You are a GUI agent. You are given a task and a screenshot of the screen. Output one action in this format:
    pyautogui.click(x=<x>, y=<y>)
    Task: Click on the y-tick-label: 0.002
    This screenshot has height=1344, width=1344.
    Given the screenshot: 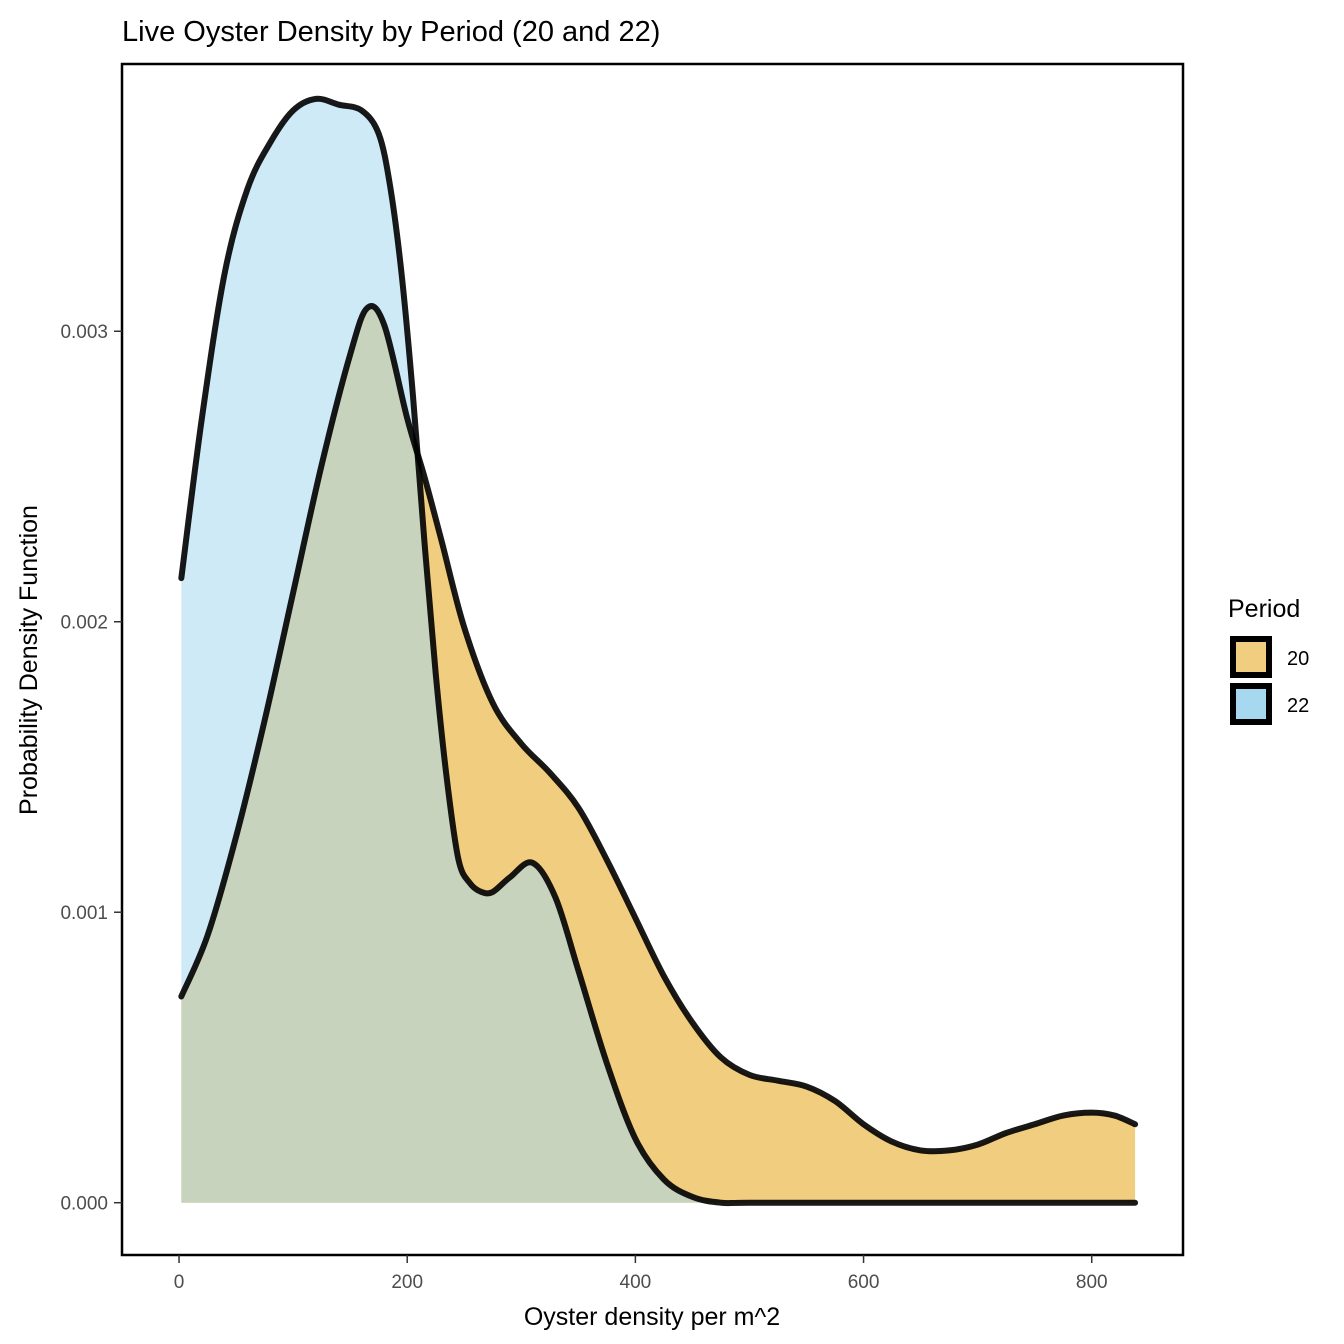 What is the action you would take?
    pyautogui.click(x=84, y=623)
    